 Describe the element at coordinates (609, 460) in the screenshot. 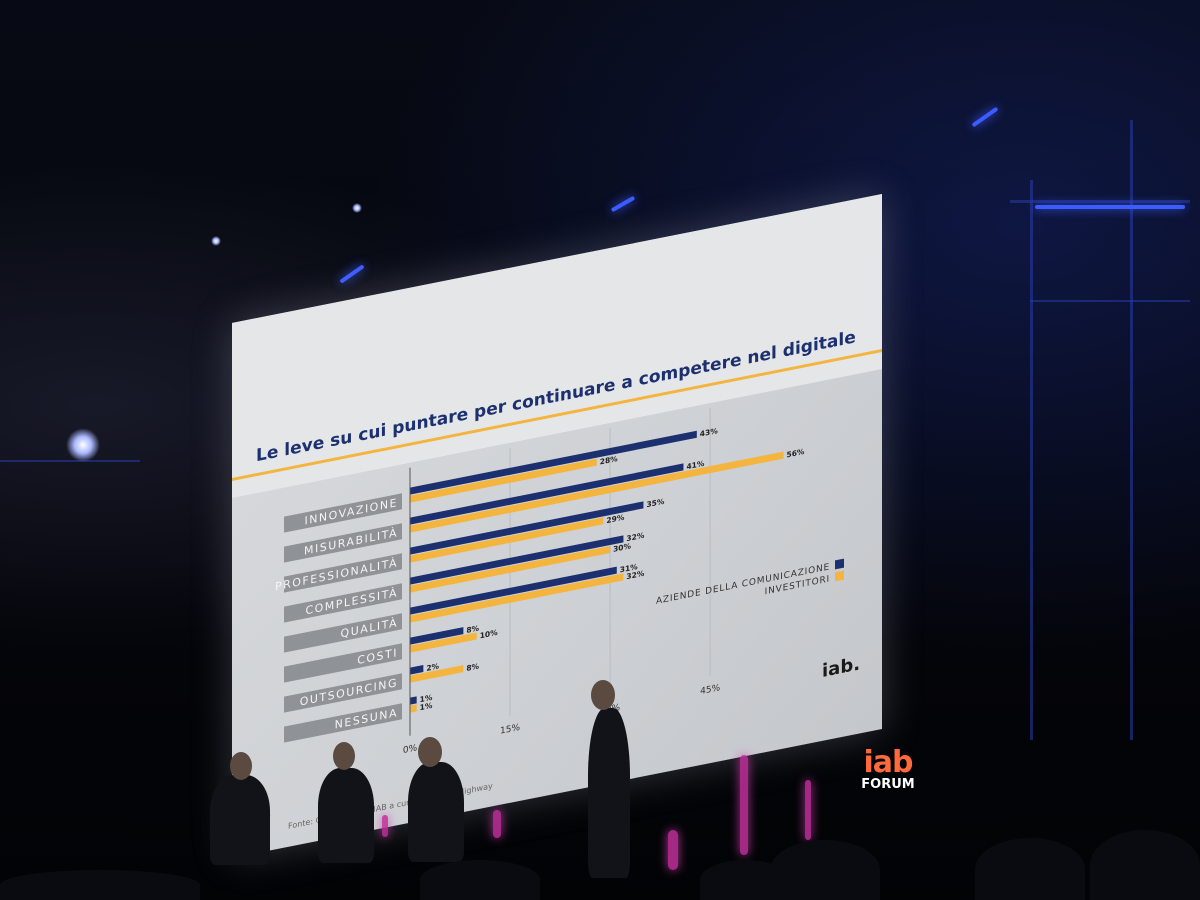

I see `data-label: 28%` at that location.